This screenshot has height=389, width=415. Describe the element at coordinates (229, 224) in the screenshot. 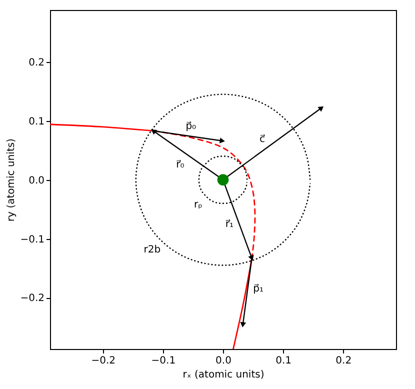

I see `annotation: r⃗₁` at that location.